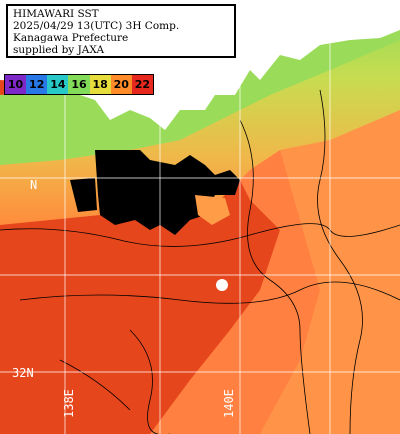 Image resolution: width=400 pixels, height=434 pixels. What do you see at coordinates (142, 84) in the screenshot?
I see `legend-cell: 22` at bounding box center [142, 84].